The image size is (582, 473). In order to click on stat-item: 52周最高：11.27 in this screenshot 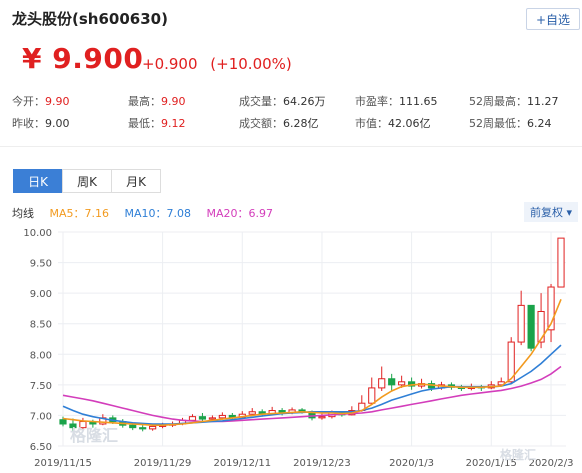, I will do `click(514, 101)`.